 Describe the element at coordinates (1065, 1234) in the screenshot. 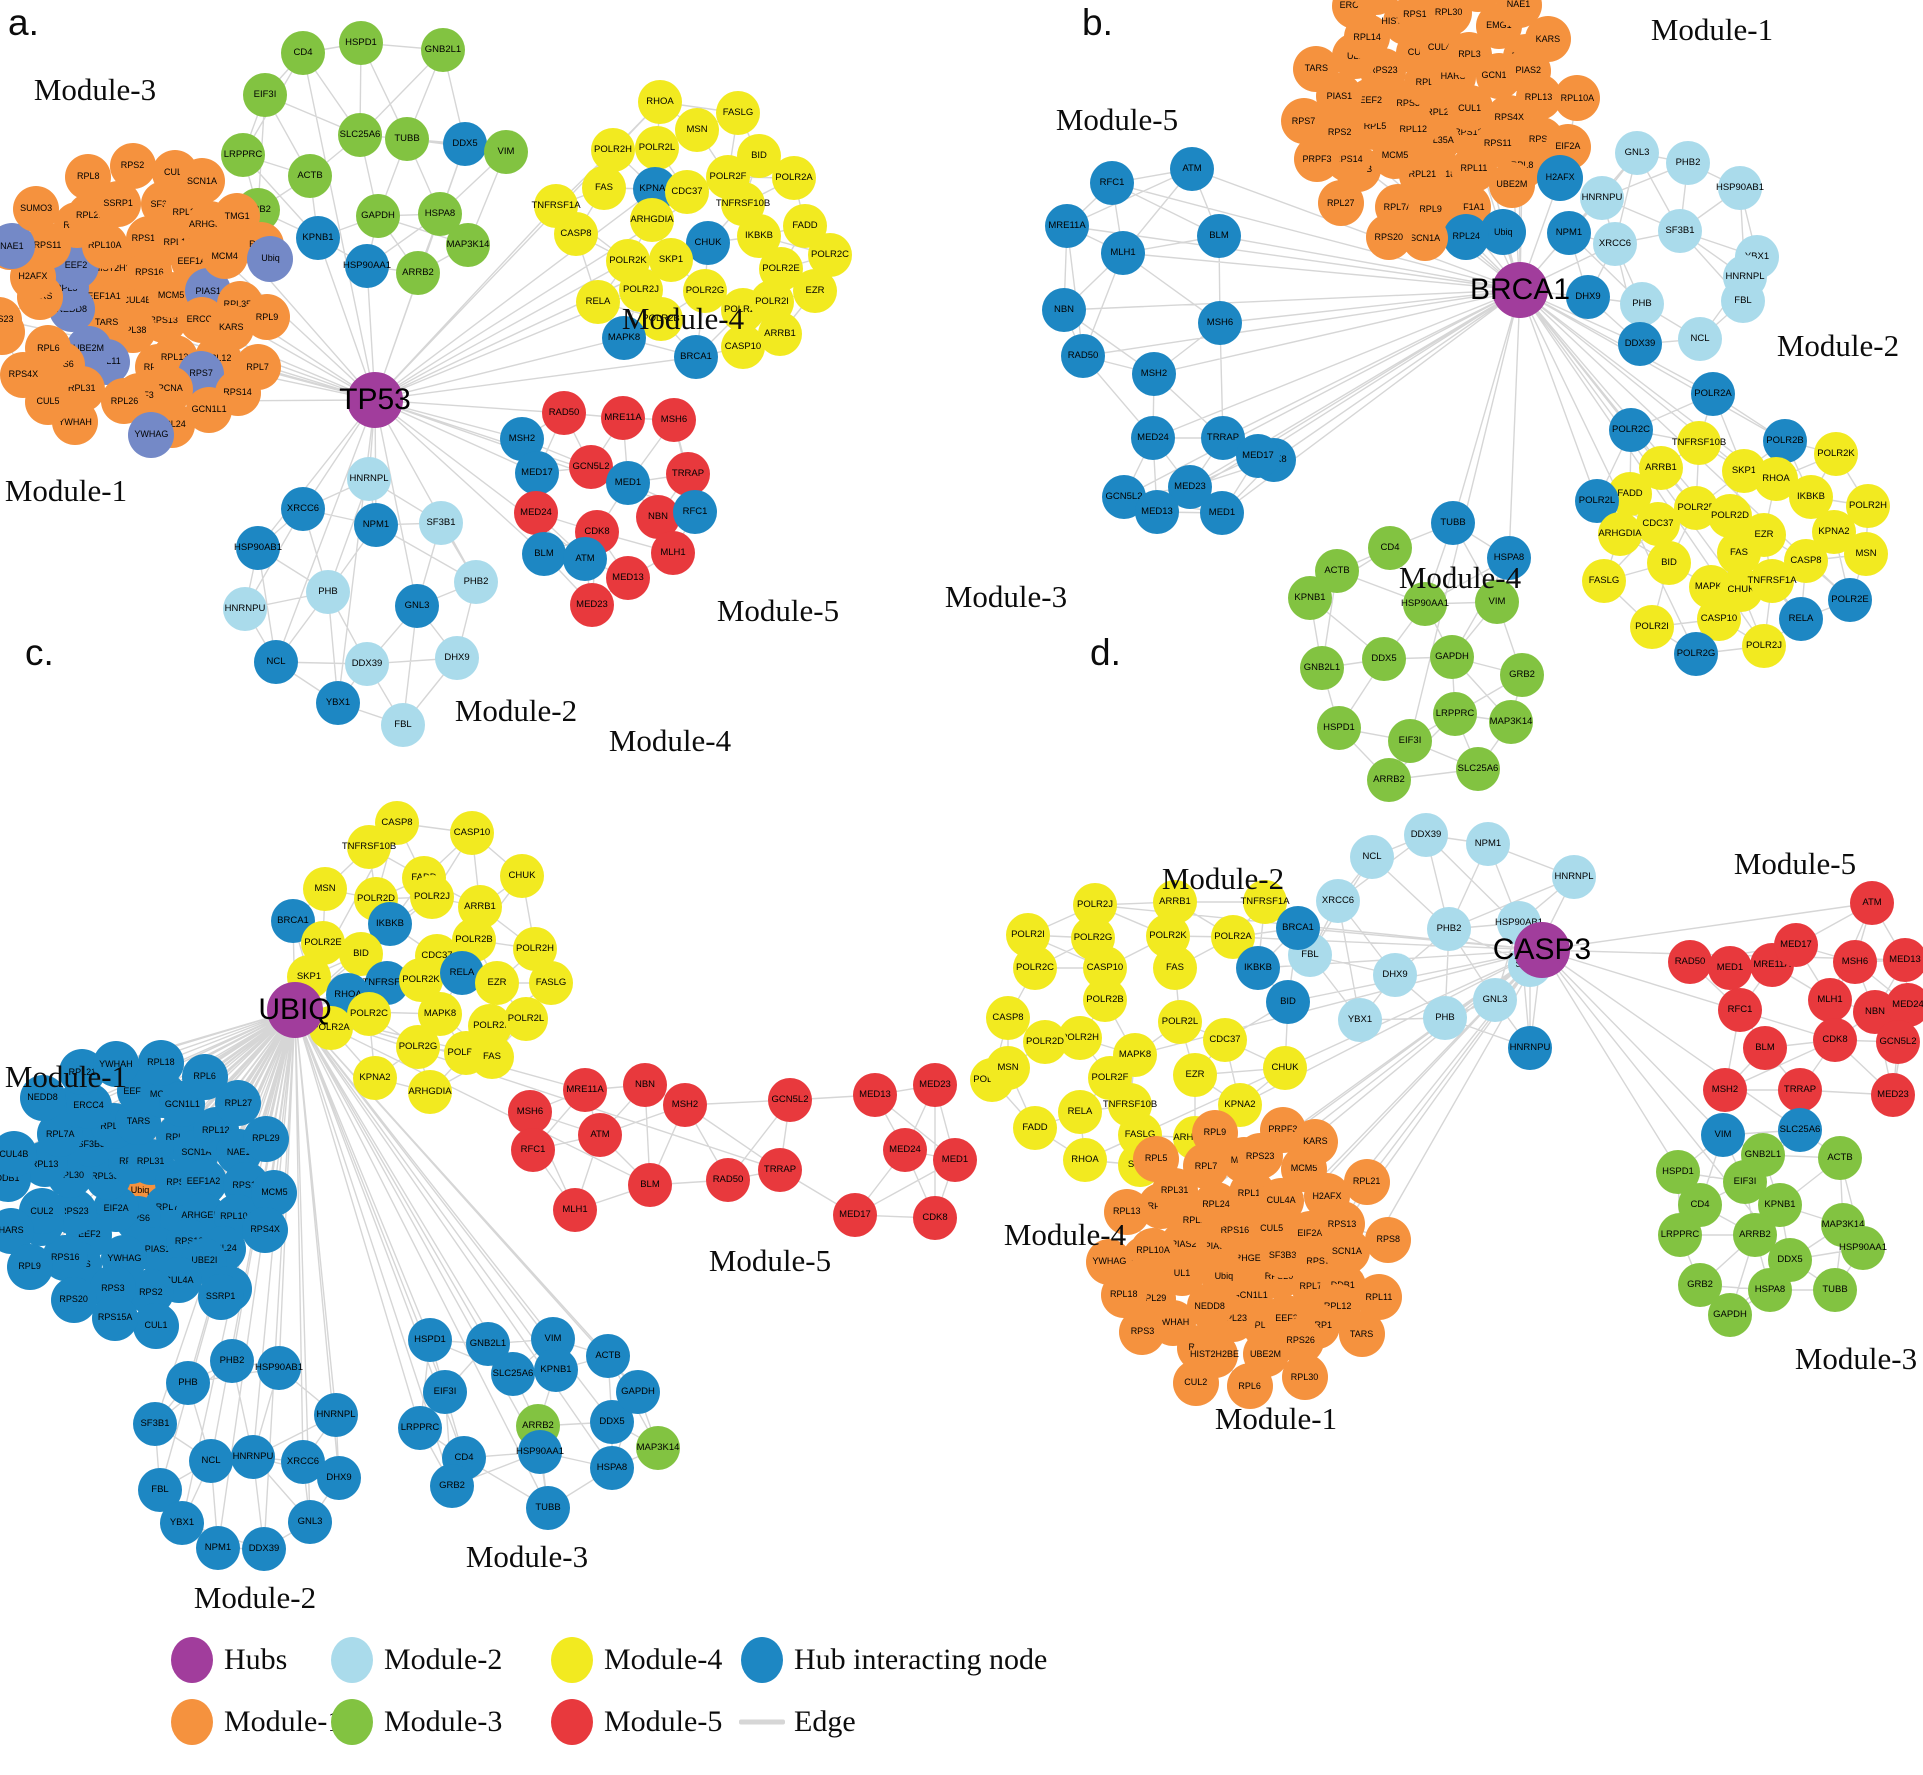

I see `module-label-module-4: Module-4` at that location.